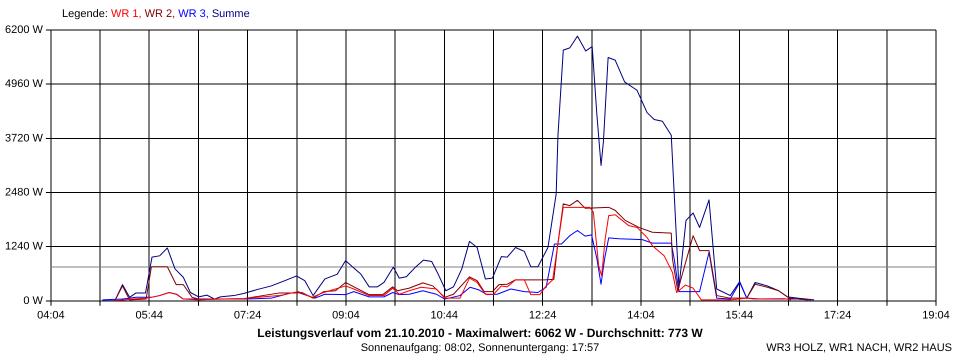 The height and width of the screenshot is (360, 960). Describe the element at coordinates (641, 315) in the screenshot. I see `x-tick-label: 14:04` at that location.